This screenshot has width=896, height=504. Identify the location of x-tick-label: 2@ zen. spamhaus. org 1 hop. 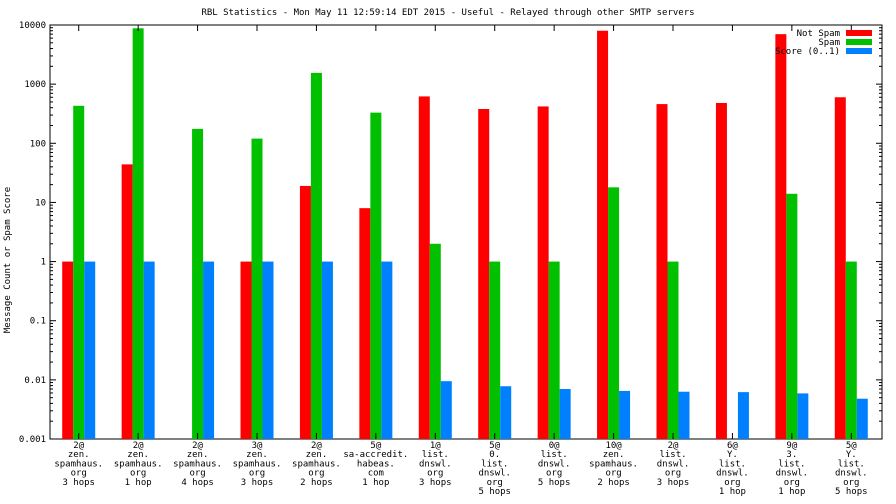
(138, 464).